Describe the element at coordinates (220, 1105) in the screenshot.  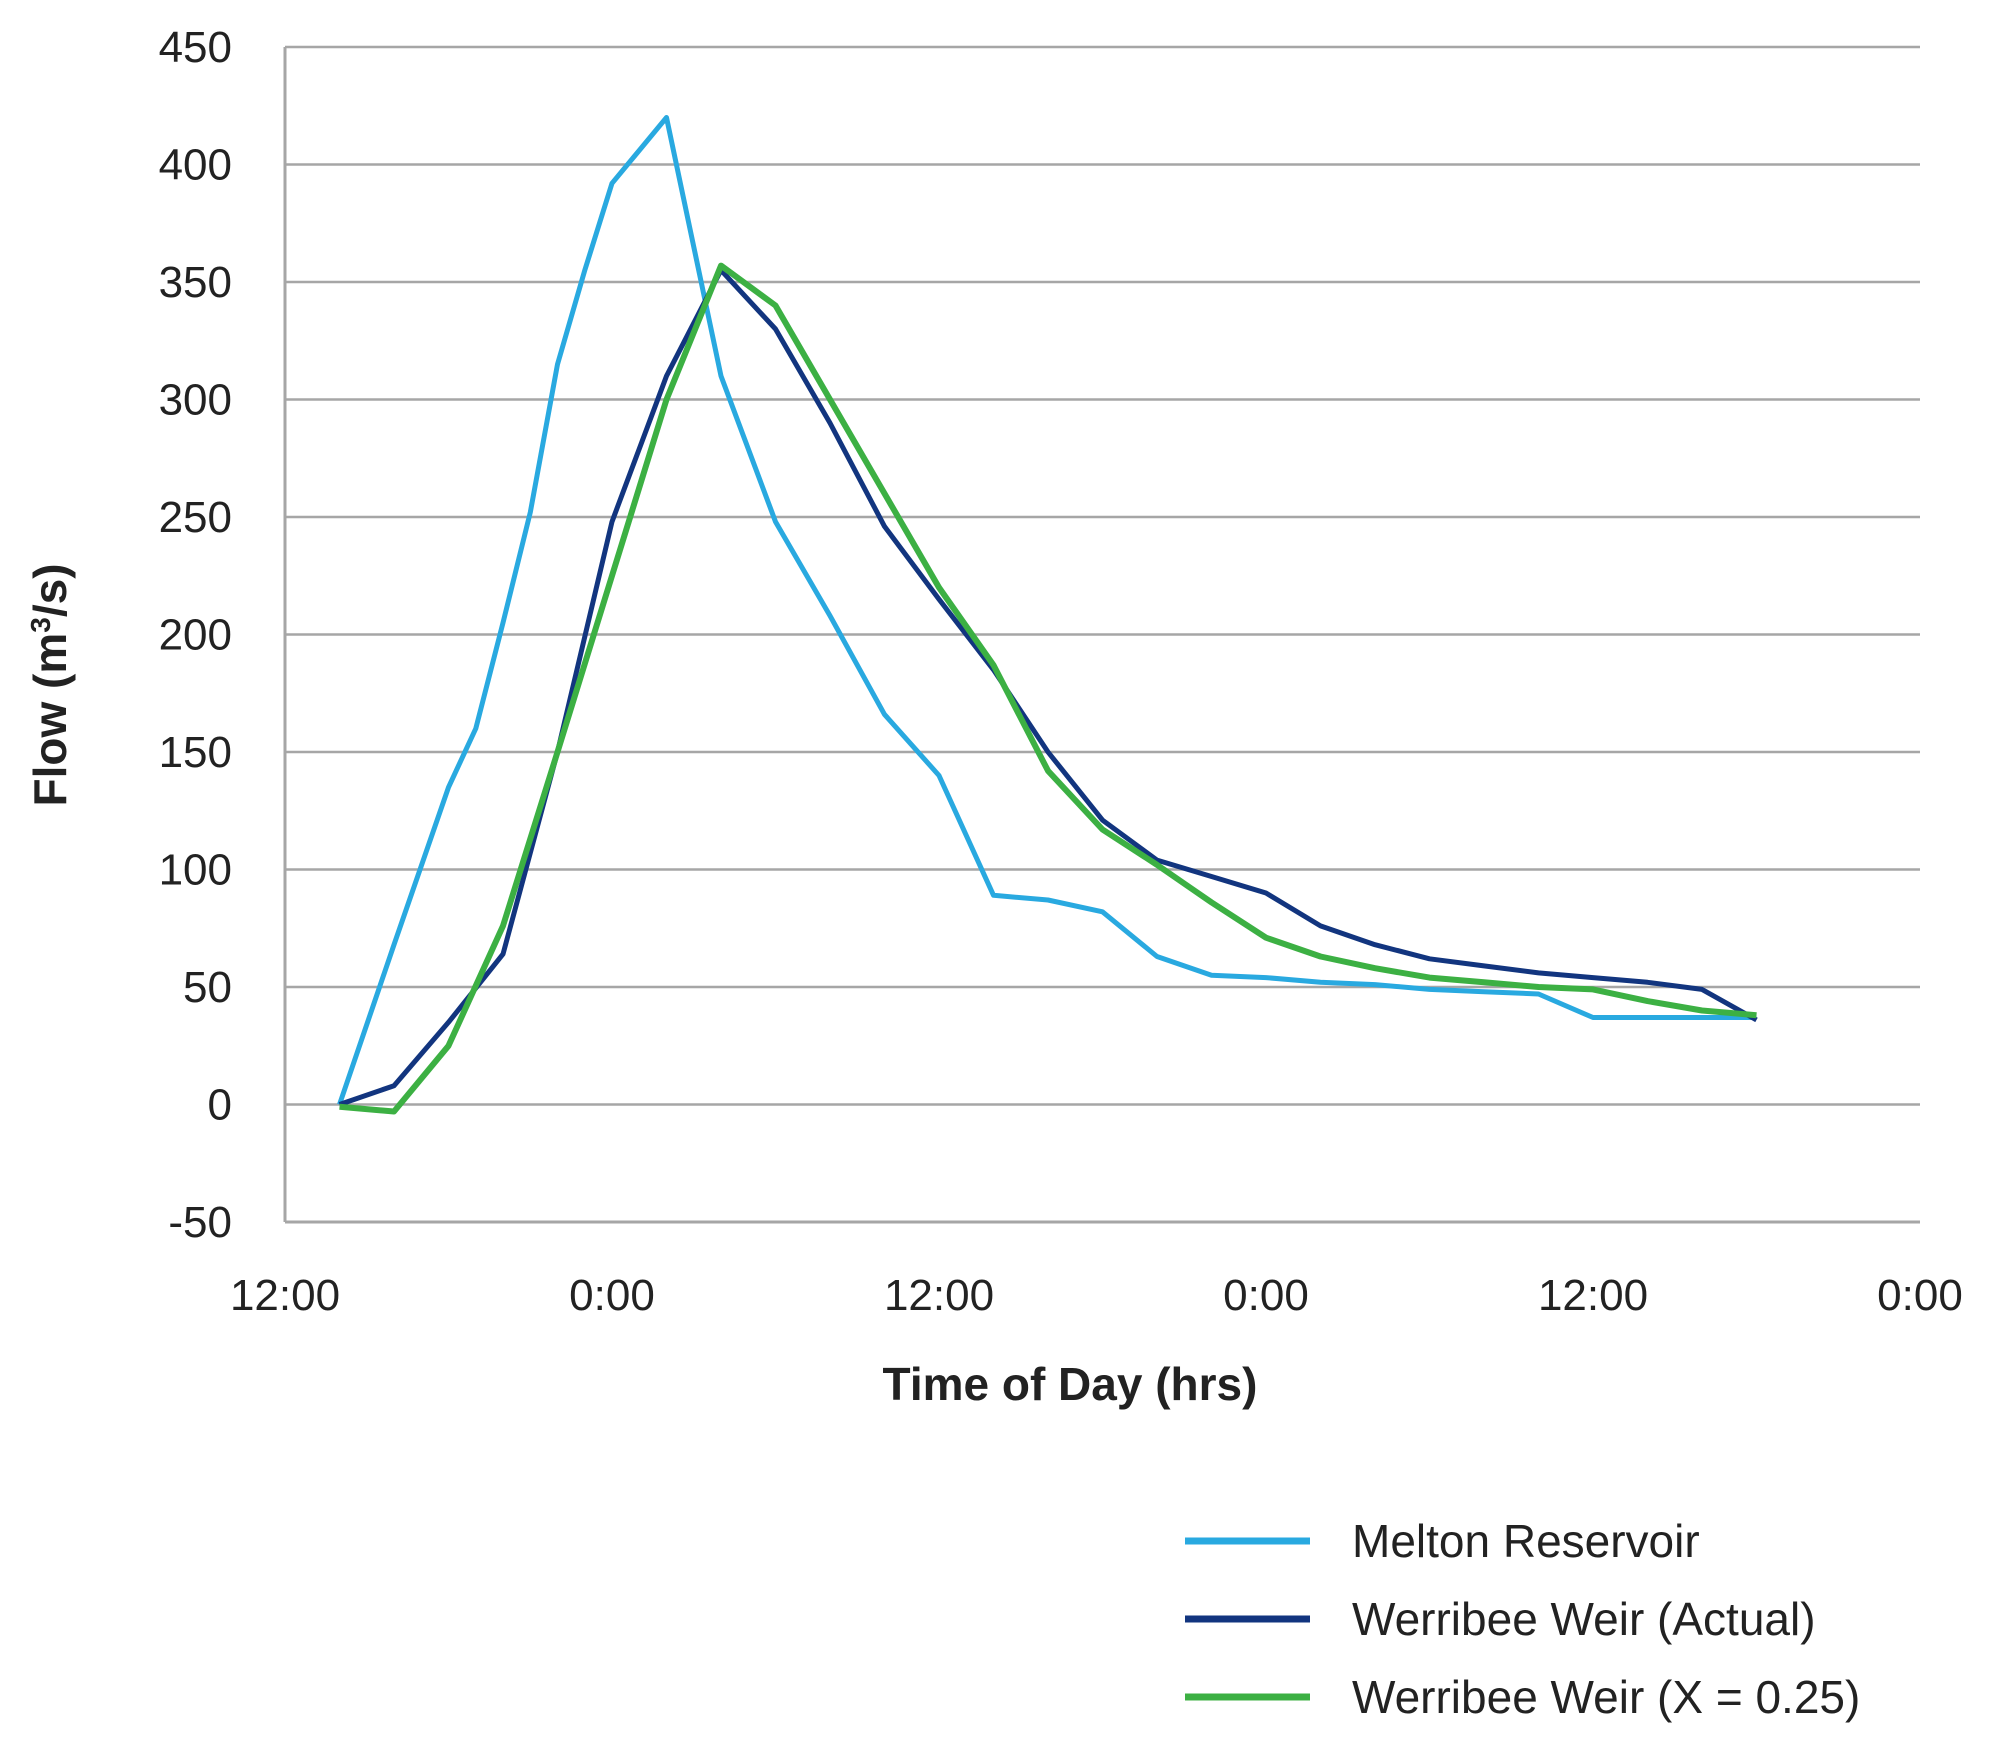
I see `y-tick-label: 0` at that location.